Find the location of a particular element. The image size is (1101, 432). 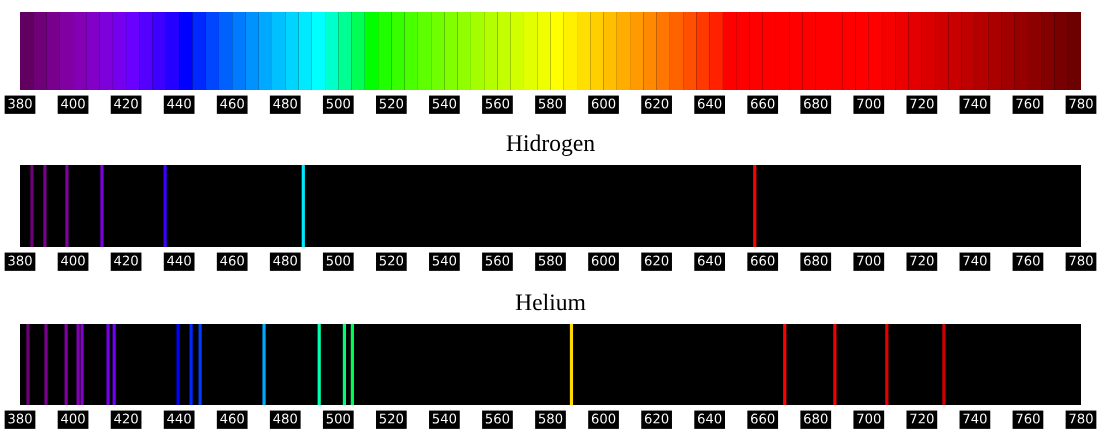

chart-title: Helium is located at coordinates (550, 302).